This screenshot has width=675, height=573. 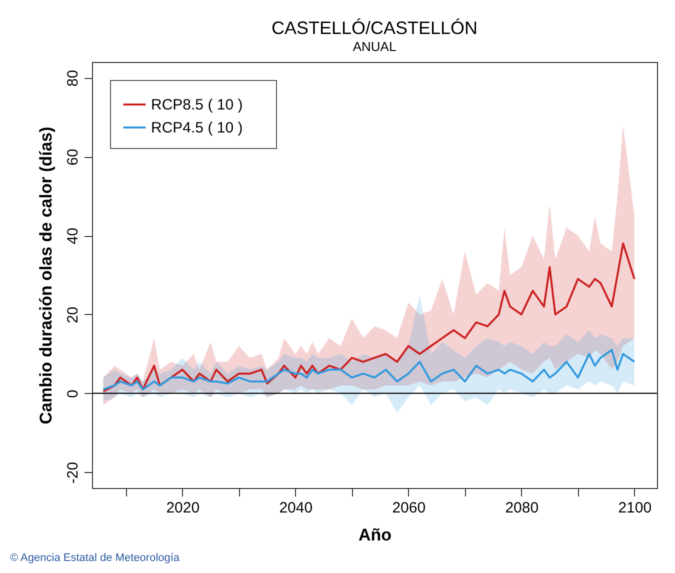 What do you see at coordinates (95, 558) in the screenshot?
I see `text: © Agencia Estatal de Meteorología` at bounding box center [95, 558].